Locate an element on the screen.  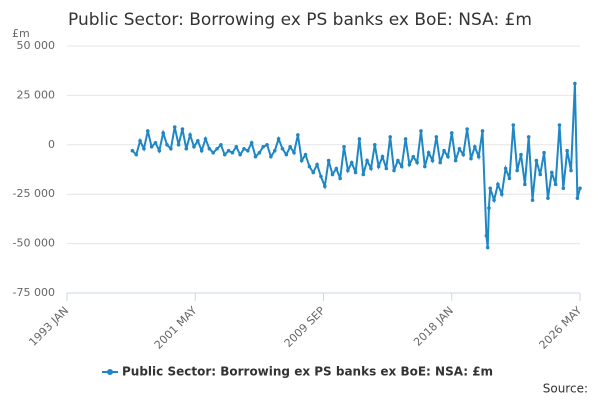
y-unit: £m is located at coordinates (21, 33).